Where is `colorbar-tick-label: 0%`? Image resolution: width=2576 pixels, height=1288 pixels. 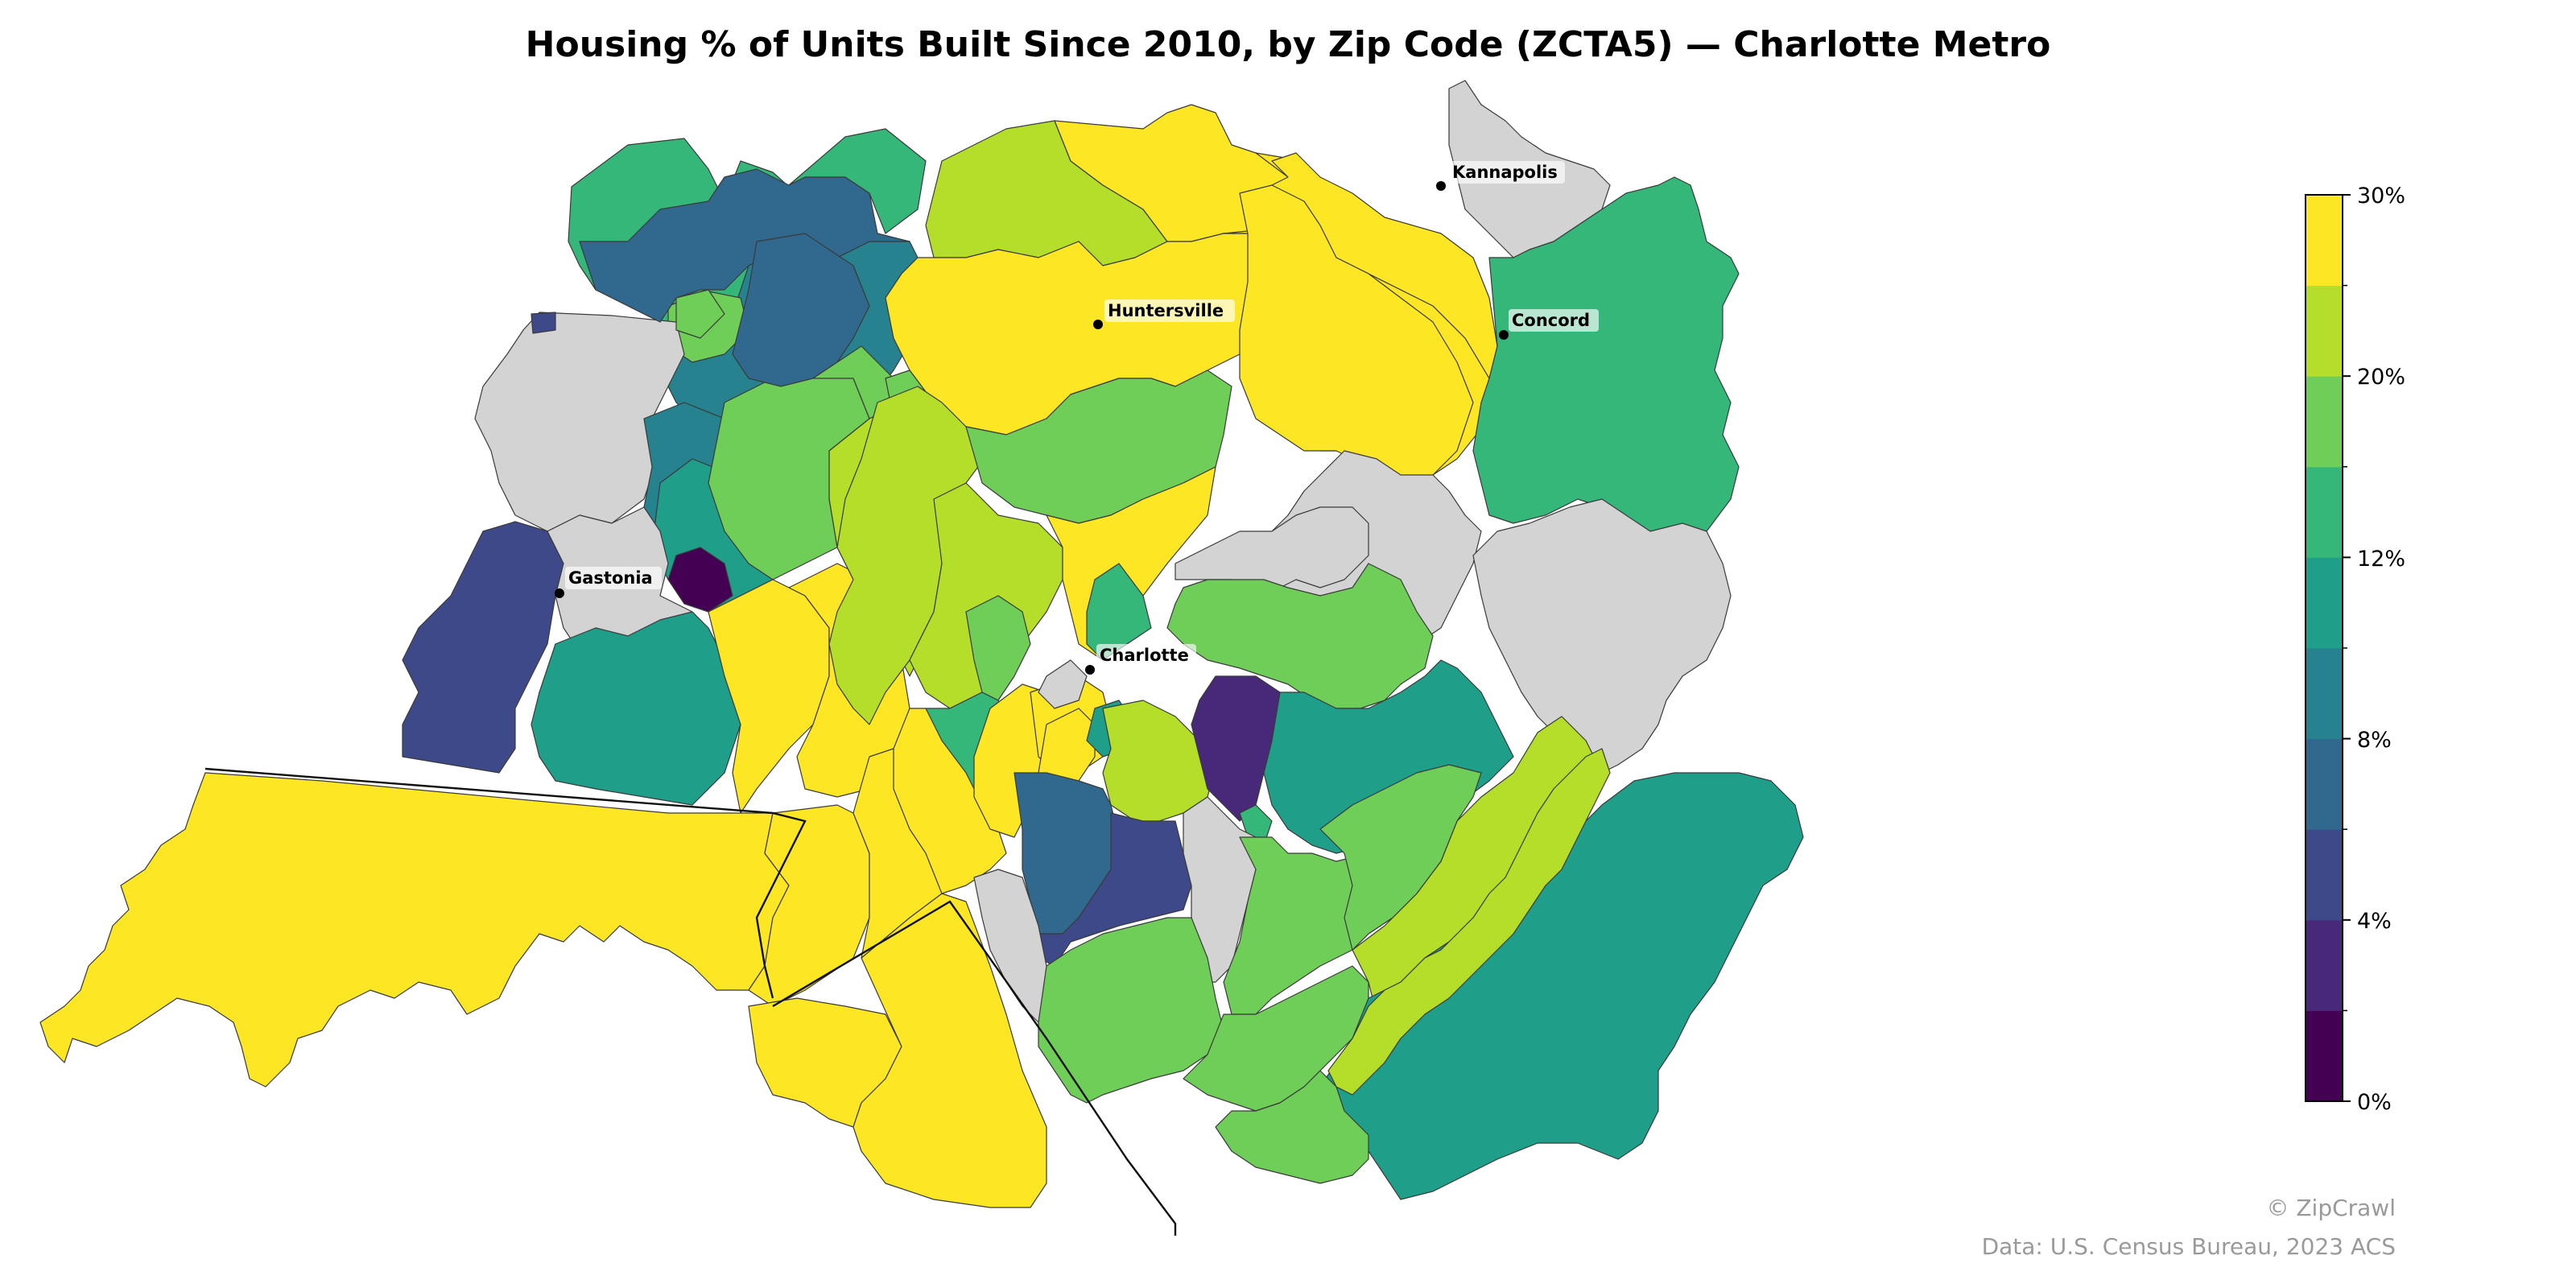 colorbar-tick-label: 0% is located at coordinates (2374, 1102).